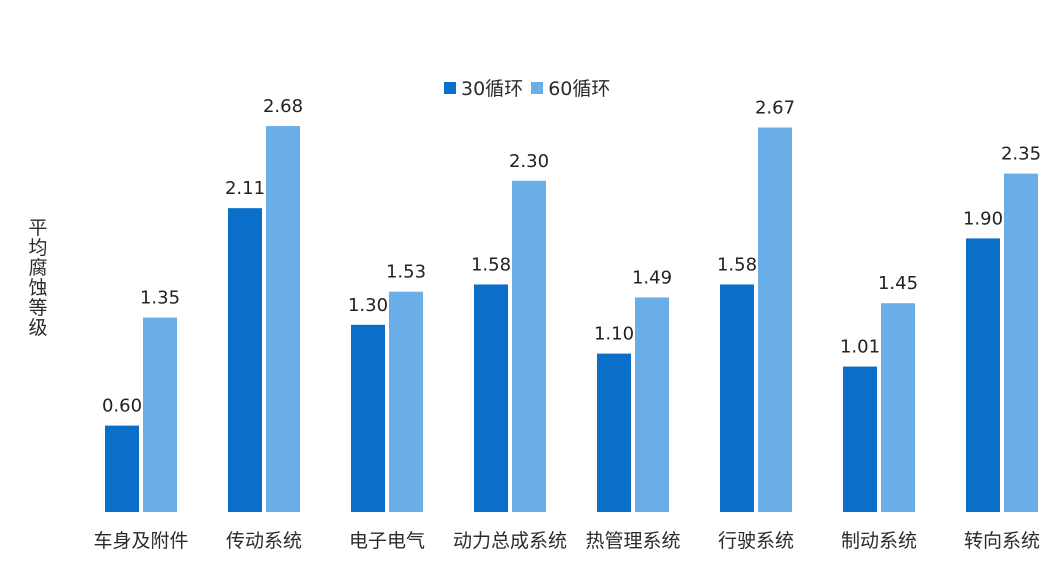 The height and width of the screenshot is (565, 1057). I want to click on data-label-2-1: 1.35, so click(160, 298).